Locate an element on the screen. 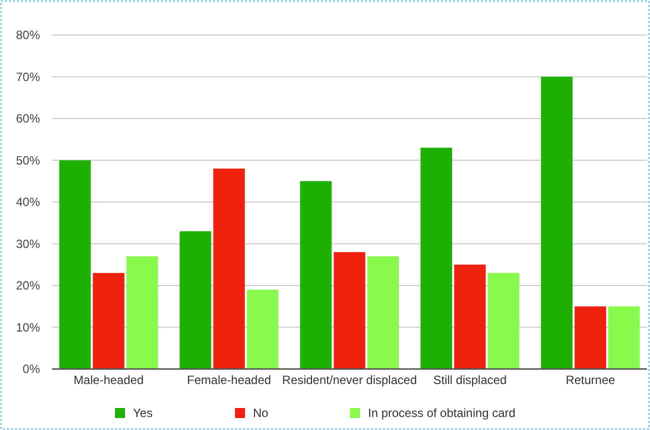 This screenshot has height=430, width=650. legend-label: No is located at coordinates (261, 413).